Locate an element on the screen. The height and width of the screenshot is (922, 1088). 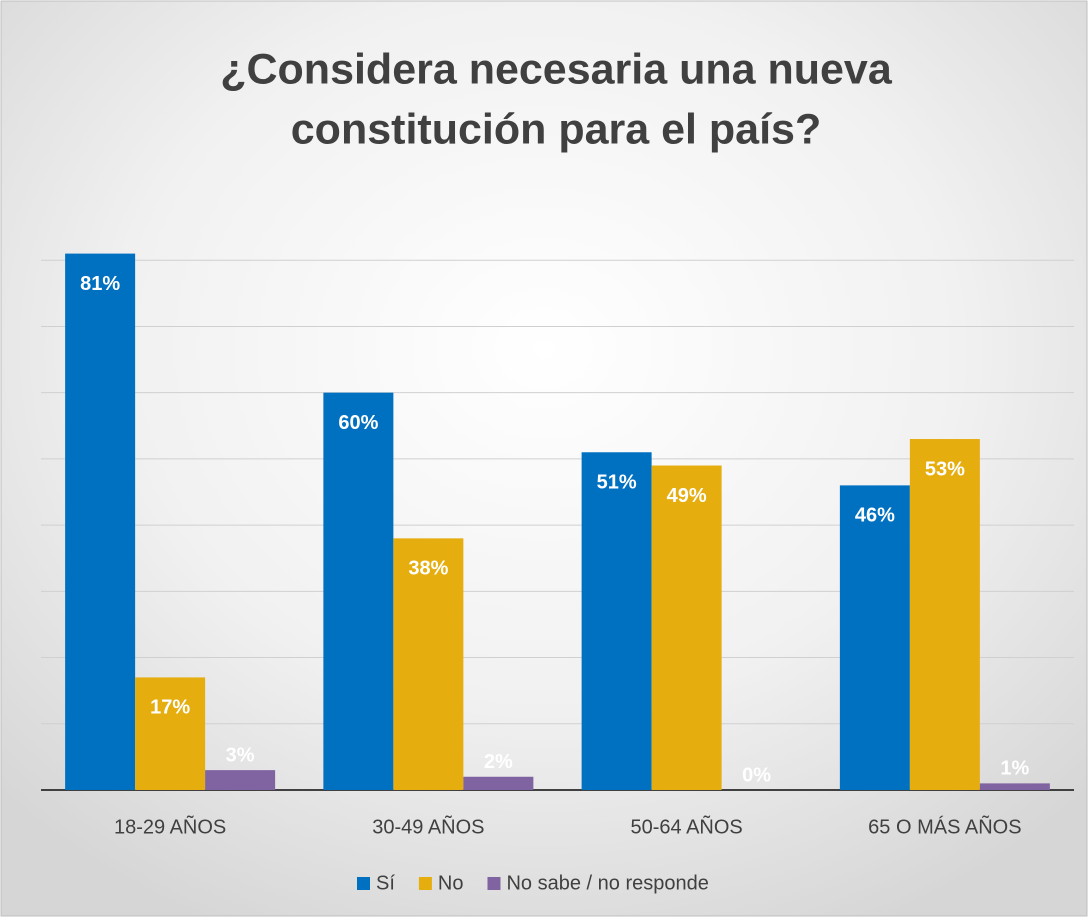
data-label: 60% is located at coordinates (358, 423).